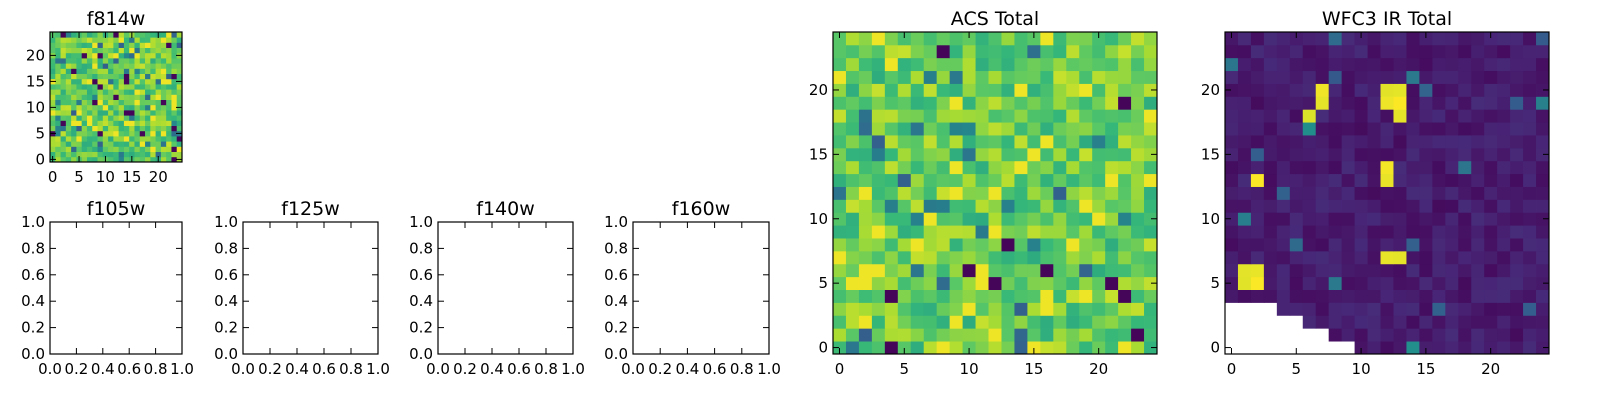 Image resolution: width=1600 pixels, height=400 pixels. What do you see at coordinates (116, 209) in the screenshot?
I see `panel-title: f105w` at bounding box center [116, 209].